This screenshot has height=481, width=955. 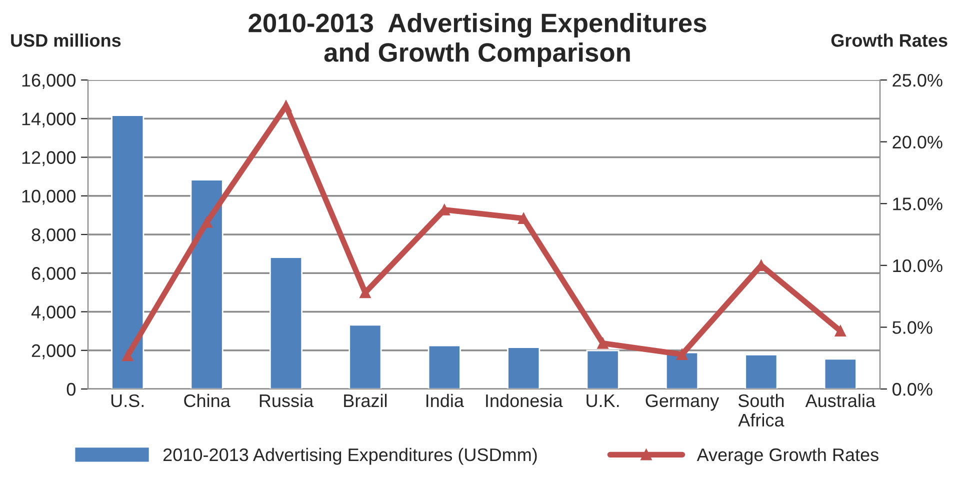 I want to click on y-tick-label: 14,000, so click(x=49, y=120).